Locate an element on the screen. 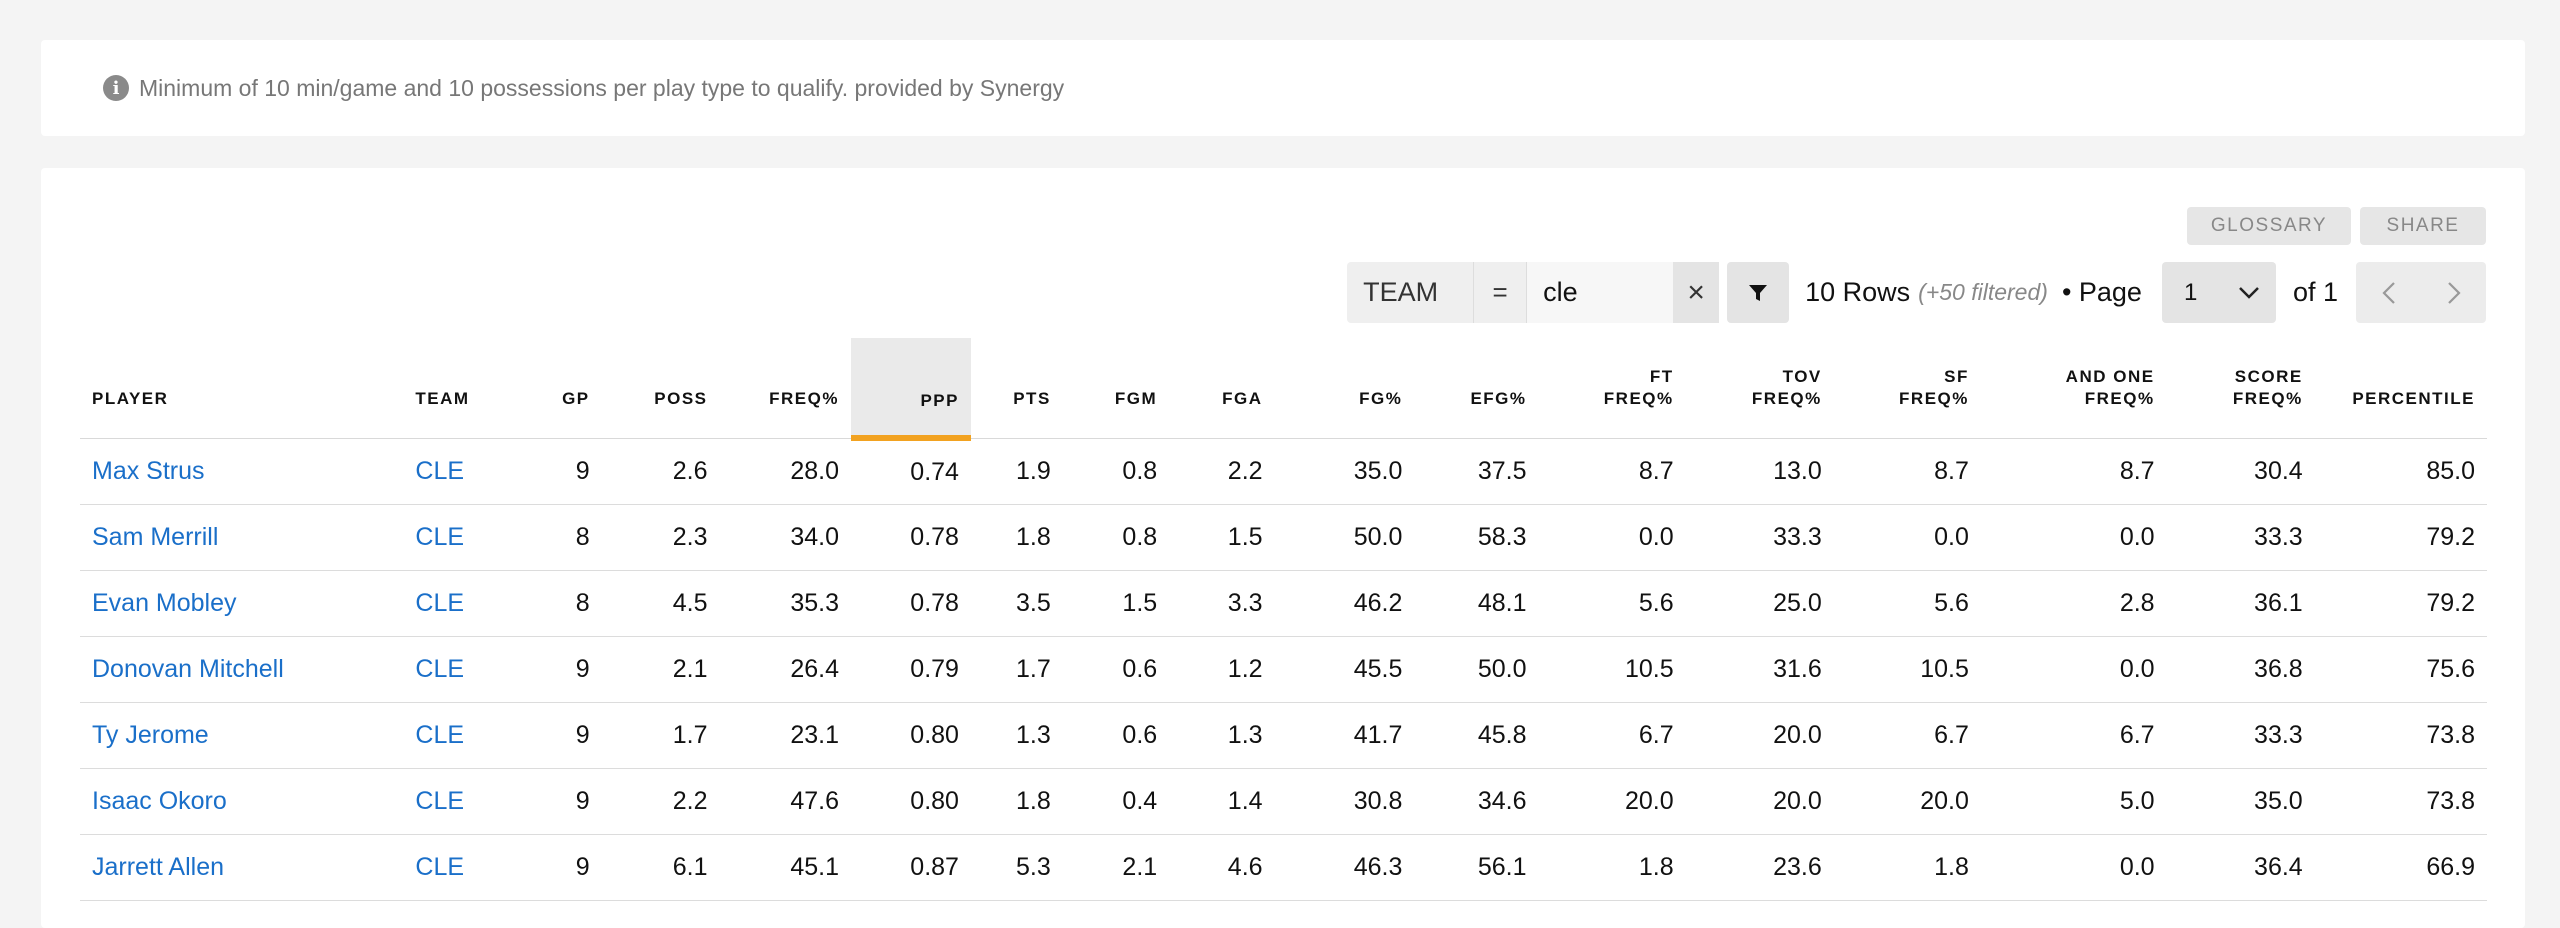 The image size is (2560, 928). cell-score-freq: 36.4 is located at coordinates (2240, 867).